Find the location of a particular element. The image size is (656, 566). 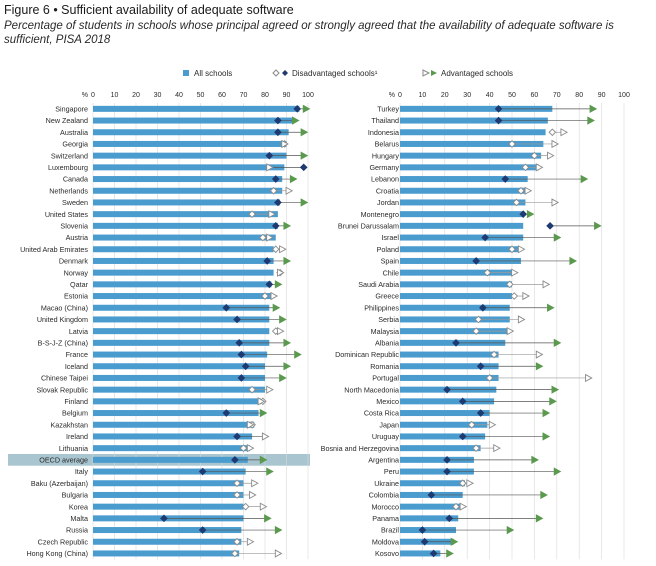

category-label: Albania is located at coordinates (387, 342).